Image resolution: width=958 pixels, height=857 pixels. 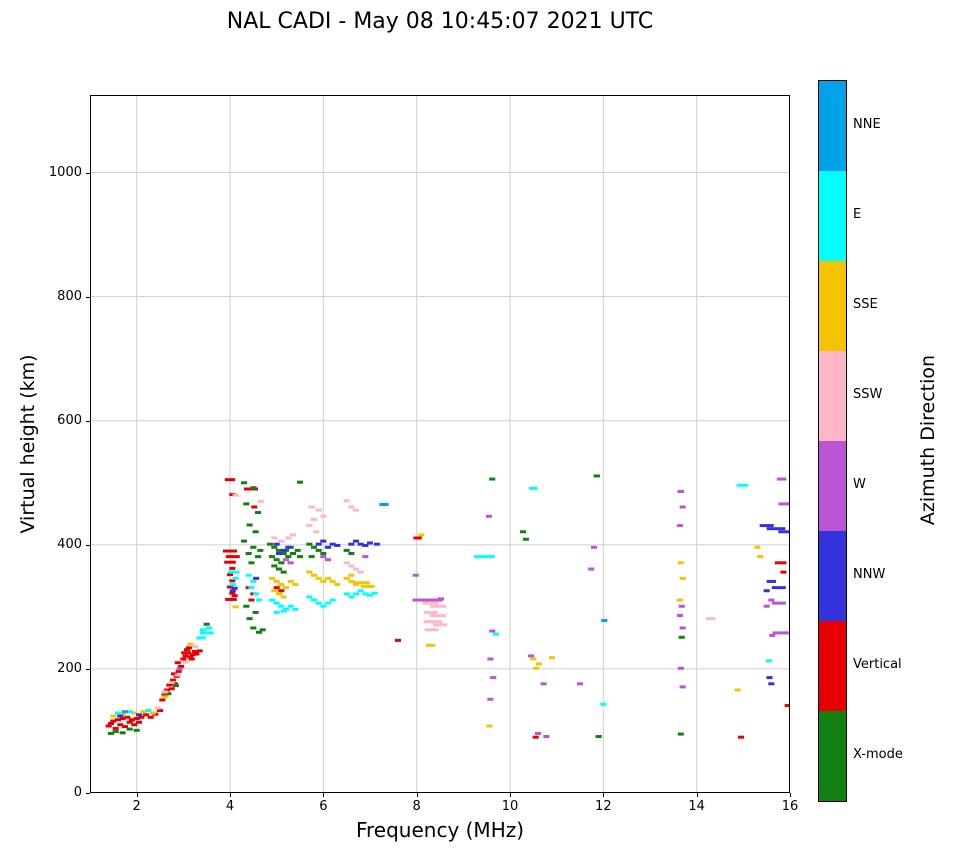 I want to click on x-tick-label: 12, so click(x=603, y=806).